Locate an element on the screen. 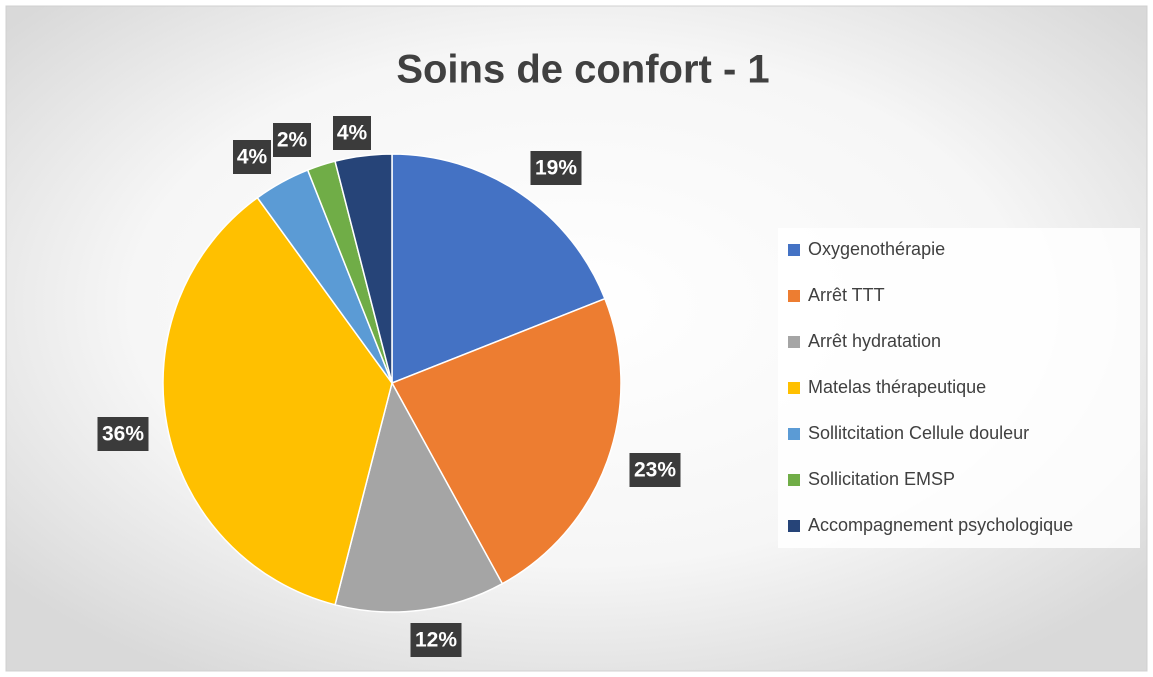 This screenshot has height=677, width=1153. legend-label: Accompagnement psychologique is located at coordinates (940, 525).